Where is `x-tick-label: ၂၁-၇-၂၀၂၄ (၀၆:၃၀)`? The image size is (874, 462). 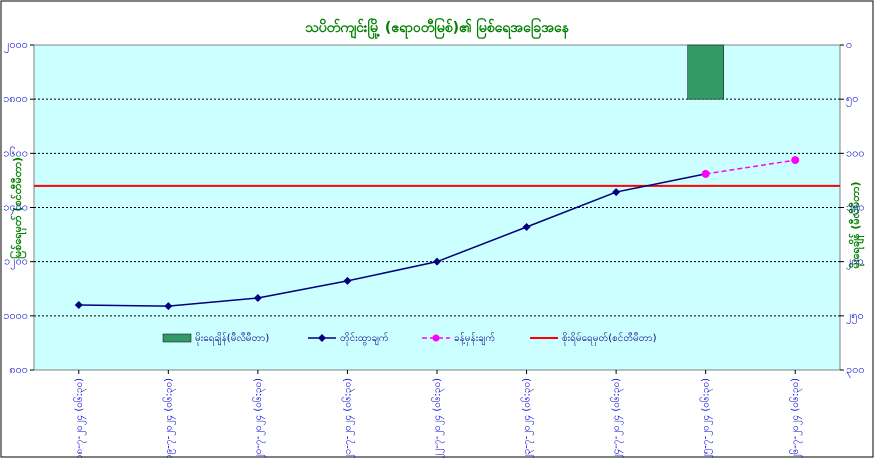 x-tick-label: ၂၁-၇-၂၀၂၄ (၀၆:၃၀) is located at coordinates (347, 418).